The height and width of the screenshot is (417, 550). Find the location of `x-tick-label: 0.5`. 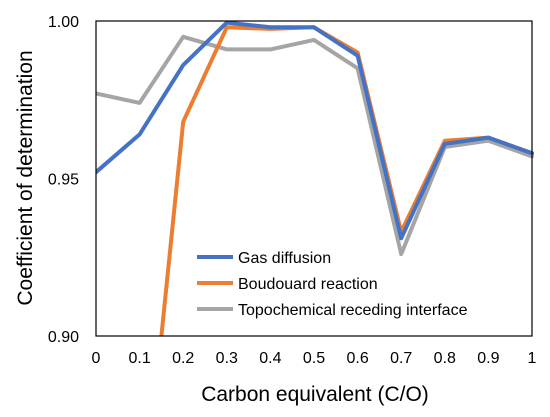

x-tick-label: 0.5 is located at coordinates (314, 358).